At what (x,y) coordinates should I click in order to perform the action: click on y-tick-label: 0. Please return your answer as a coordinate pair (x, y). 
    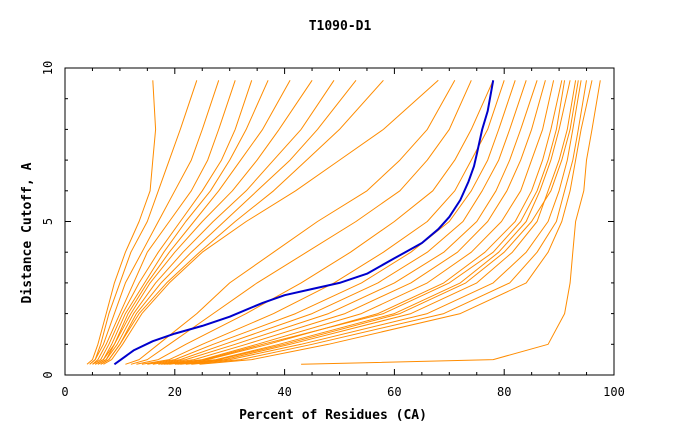
    Looking at the image, I should click on (48, 374).